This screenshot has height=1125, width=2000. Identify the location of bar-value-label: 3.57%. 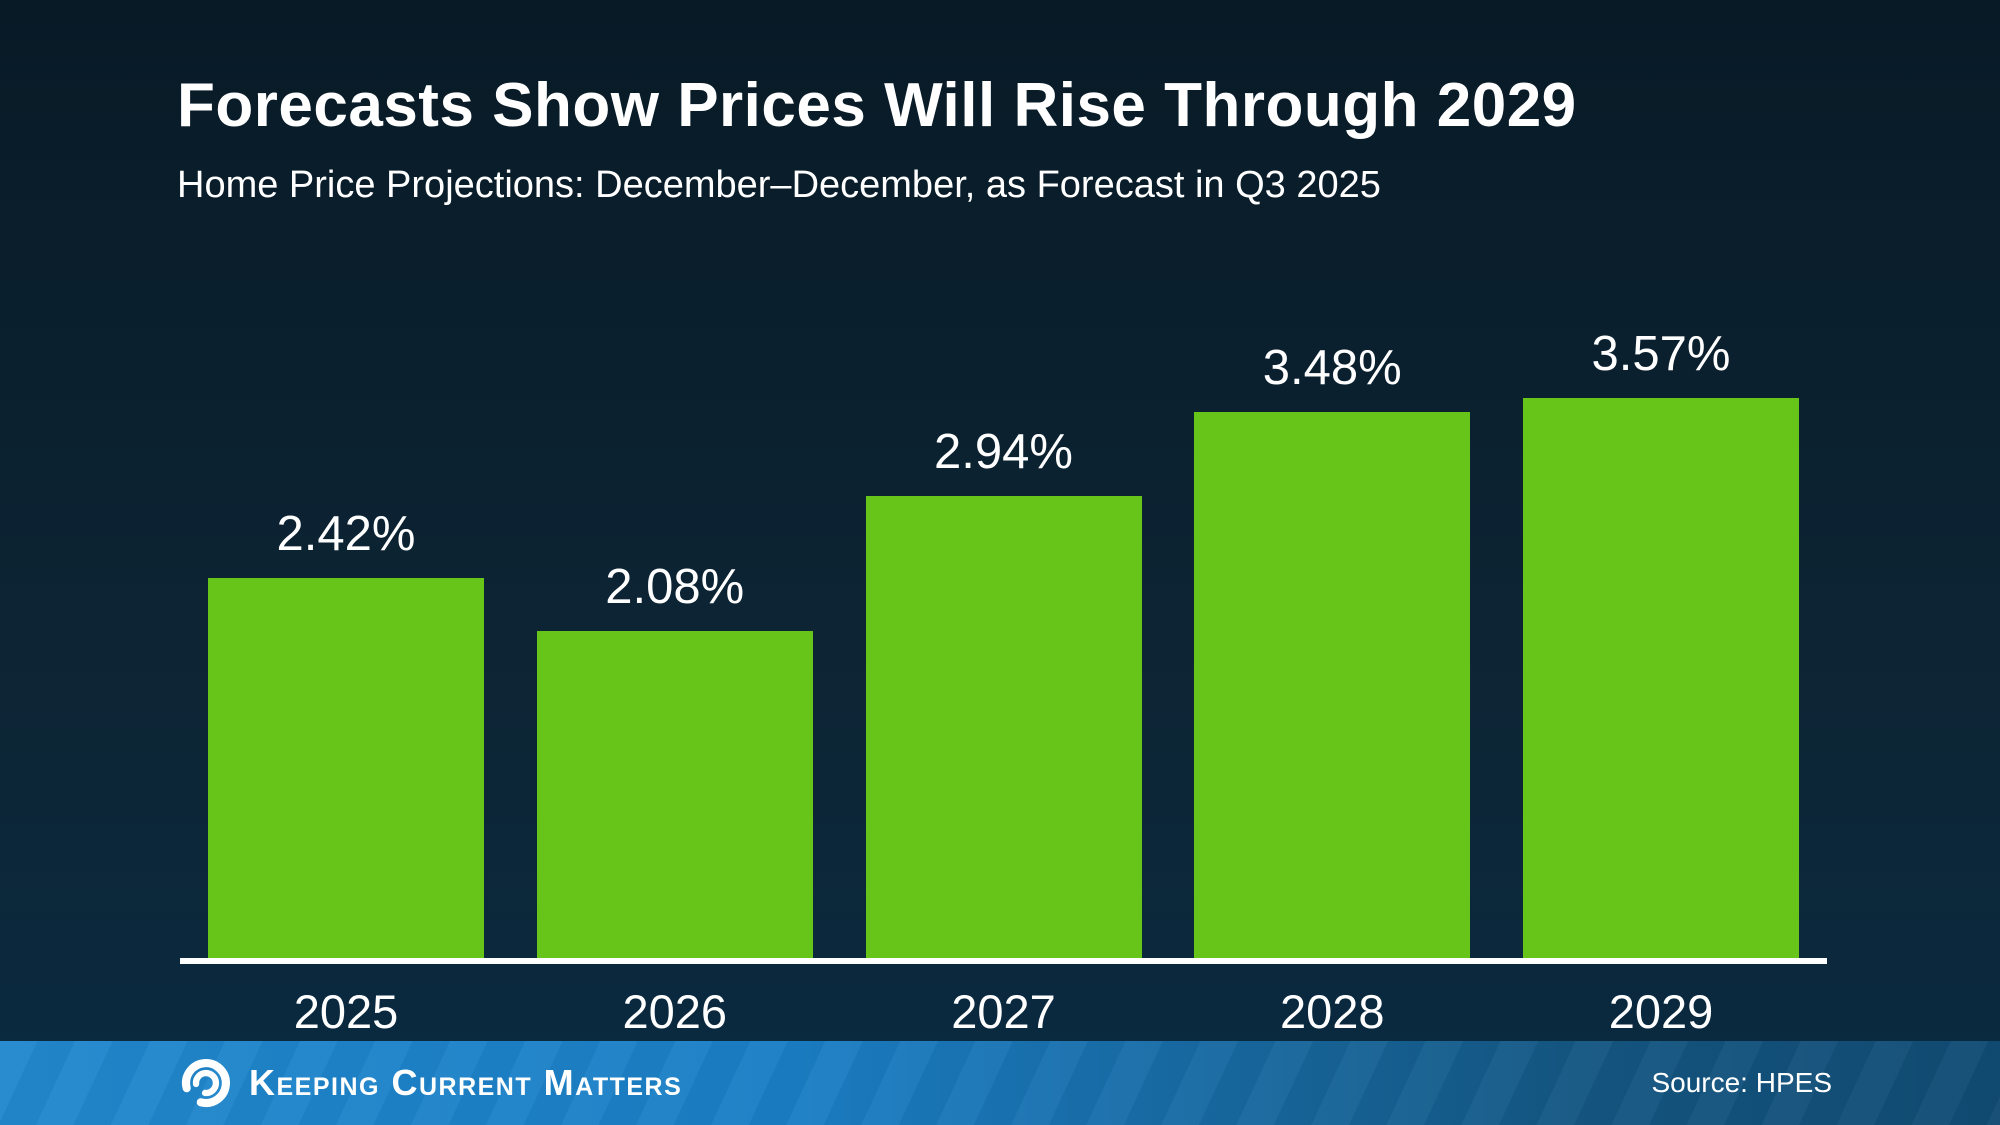
(1661, 354).